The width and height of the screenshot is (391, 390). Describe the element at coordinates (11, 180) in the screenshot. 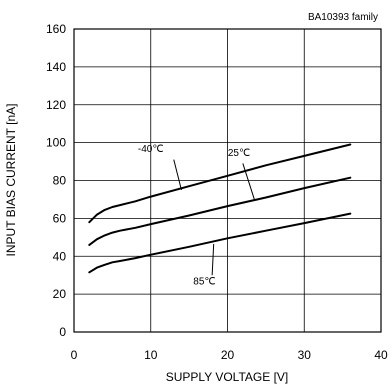

I see `y-axis-title: INPUT BIAS CURRENT [nA]` at that location.